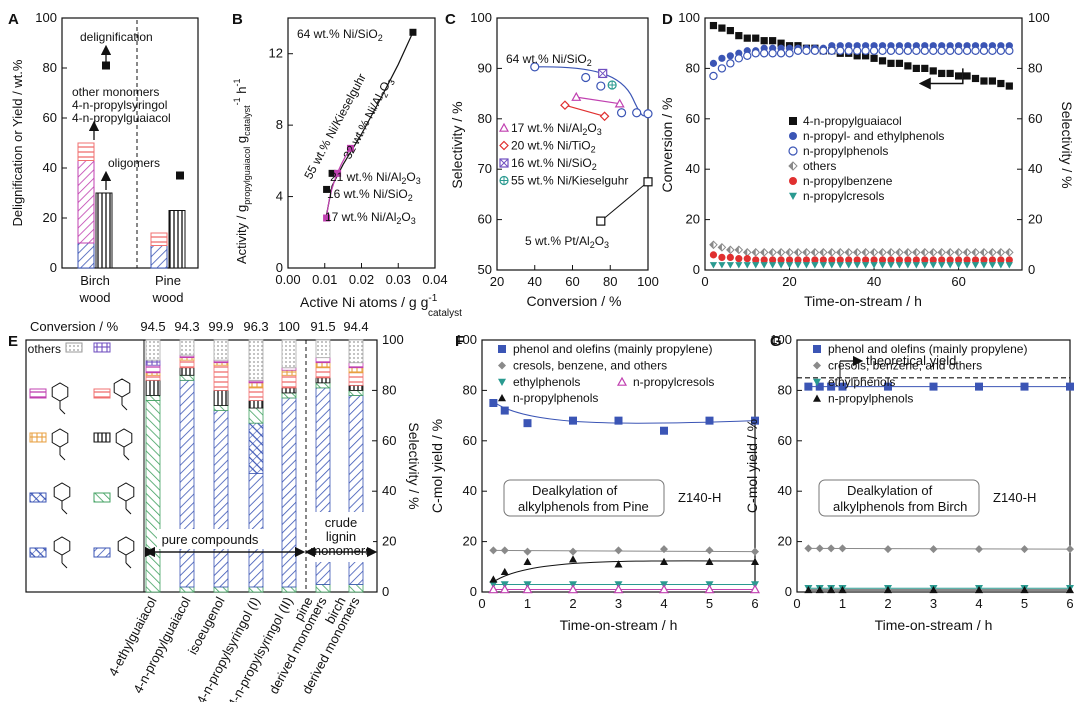 The width and height of the screenshot is (1080, 702). Describe the element at coordinates (437, 466) in the screenshot. I see `y-axis-label: C-mol yield / %` at that location.